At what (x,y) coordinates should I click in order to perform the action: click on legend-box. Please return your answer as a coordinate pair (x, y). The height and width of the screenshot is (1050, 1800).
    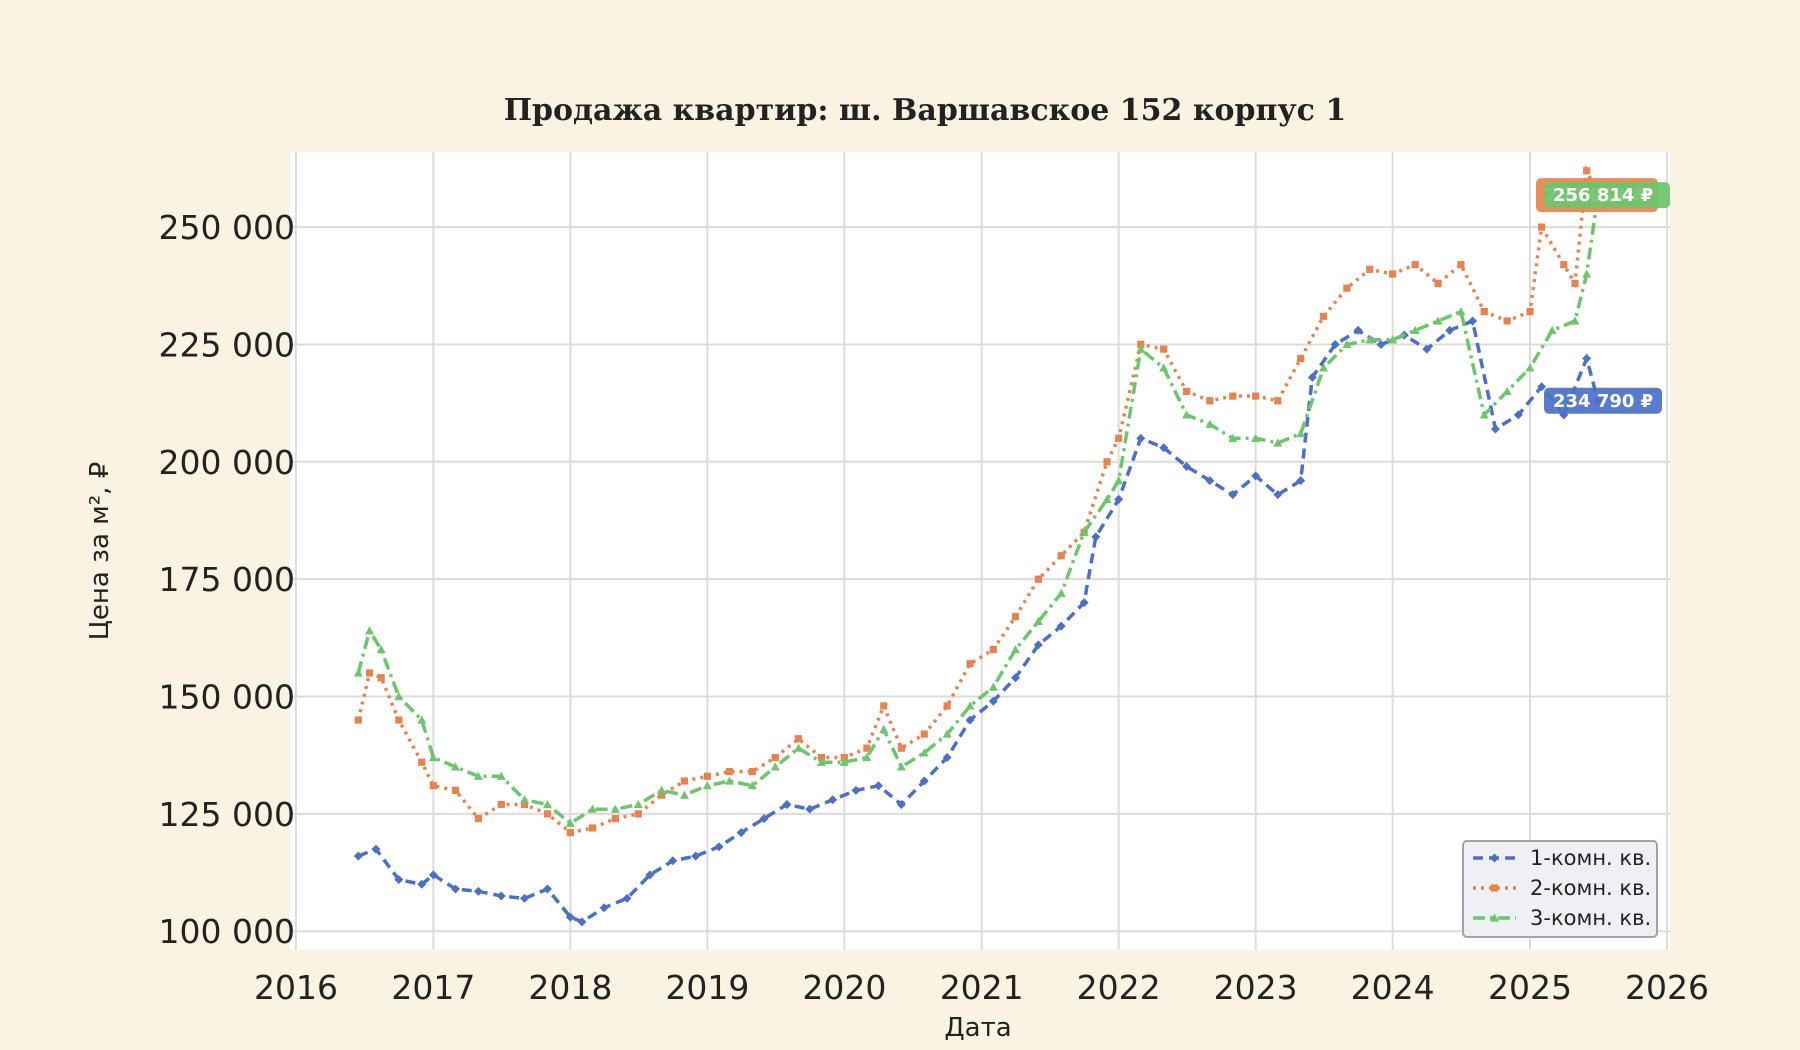
    Looking at the image, I should click on (1560, 889).